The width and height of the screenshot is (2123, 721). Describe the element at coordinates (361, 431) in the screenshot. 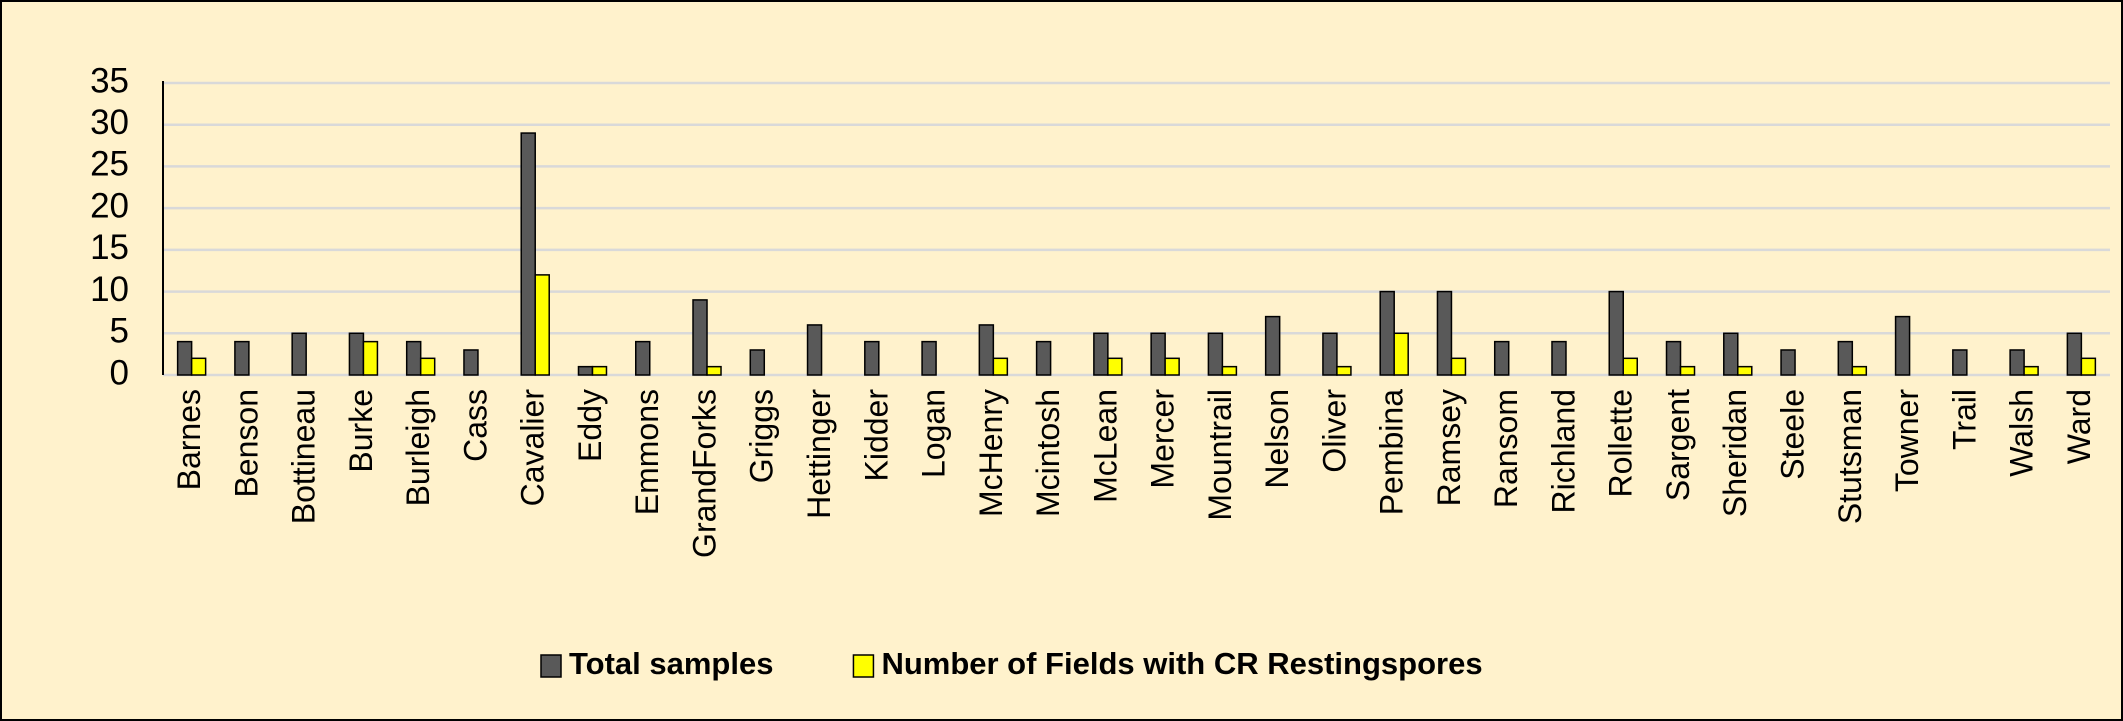

I see `x-tick-label: Burke` at that location.